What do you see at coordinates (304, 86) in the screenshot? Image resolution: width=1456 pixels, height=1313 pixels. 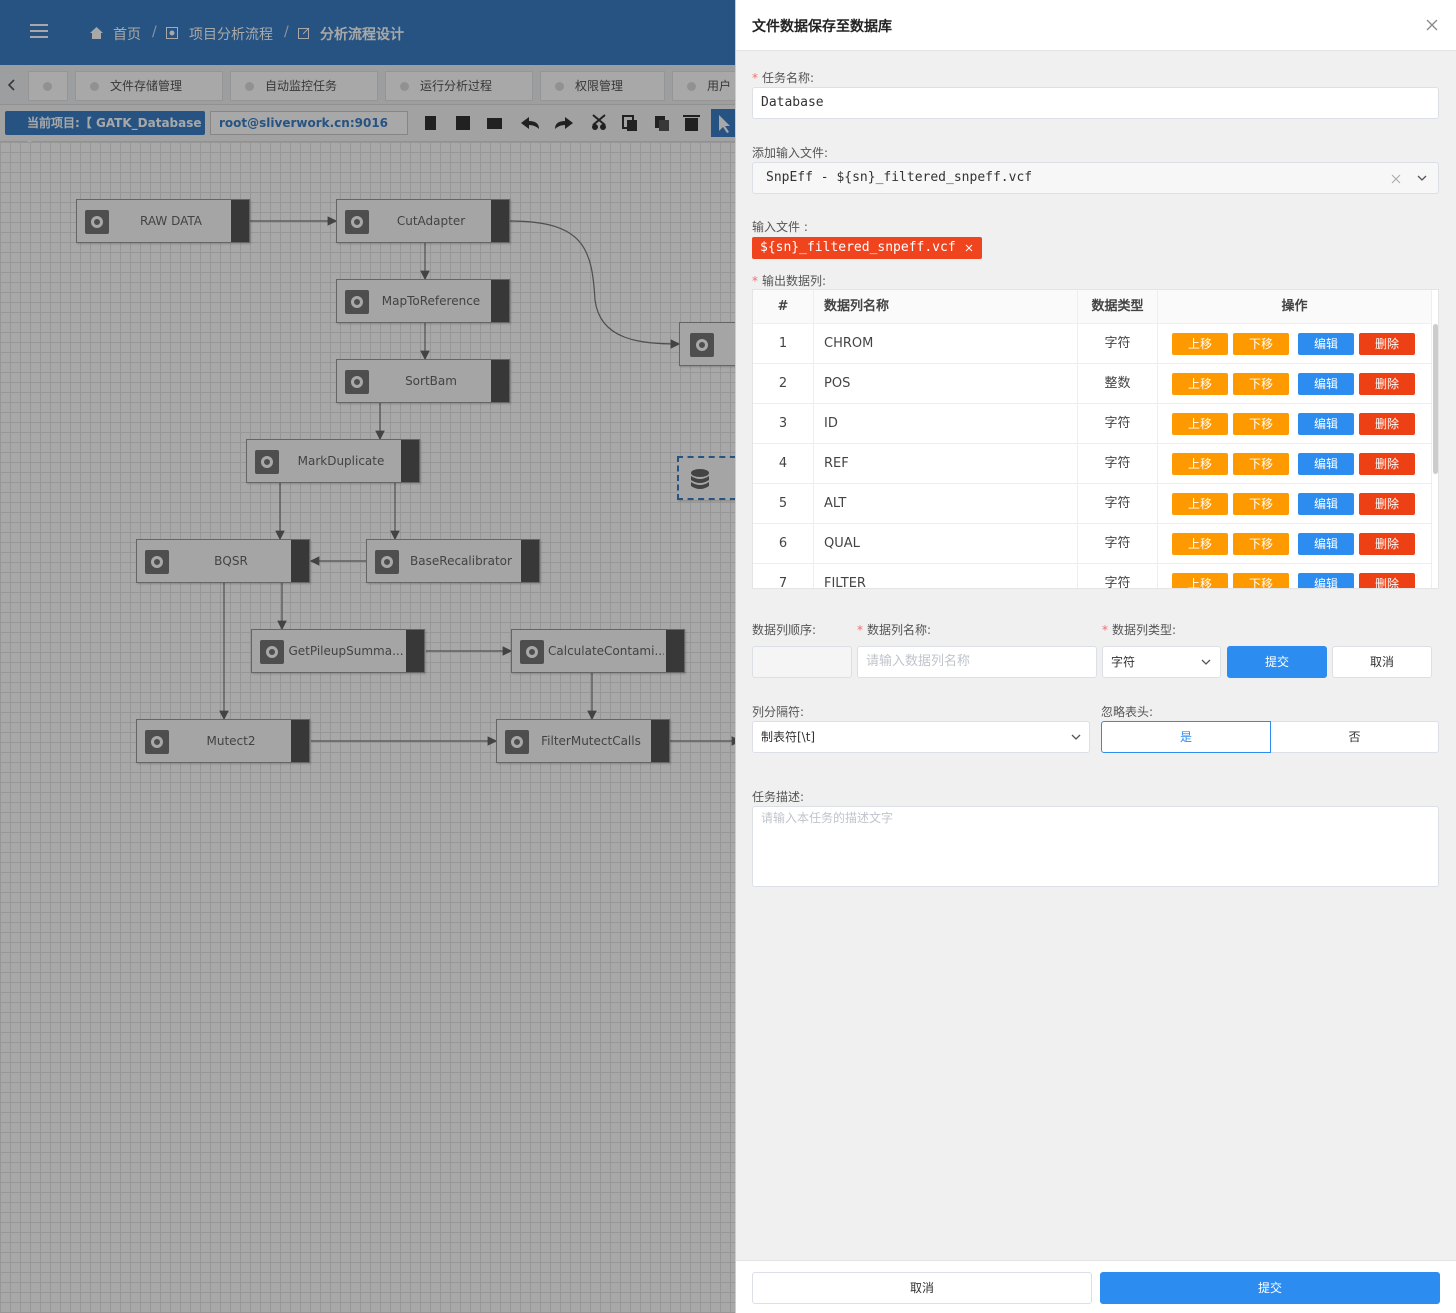 I see `tab: 自动监控任务` at bounding box center [304, 86].